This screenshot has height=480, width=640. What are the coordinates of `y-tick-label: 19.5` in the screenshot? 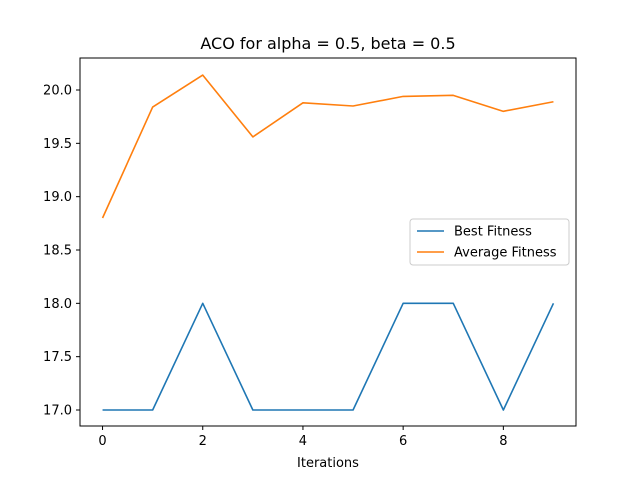 It's located at (57, 144).